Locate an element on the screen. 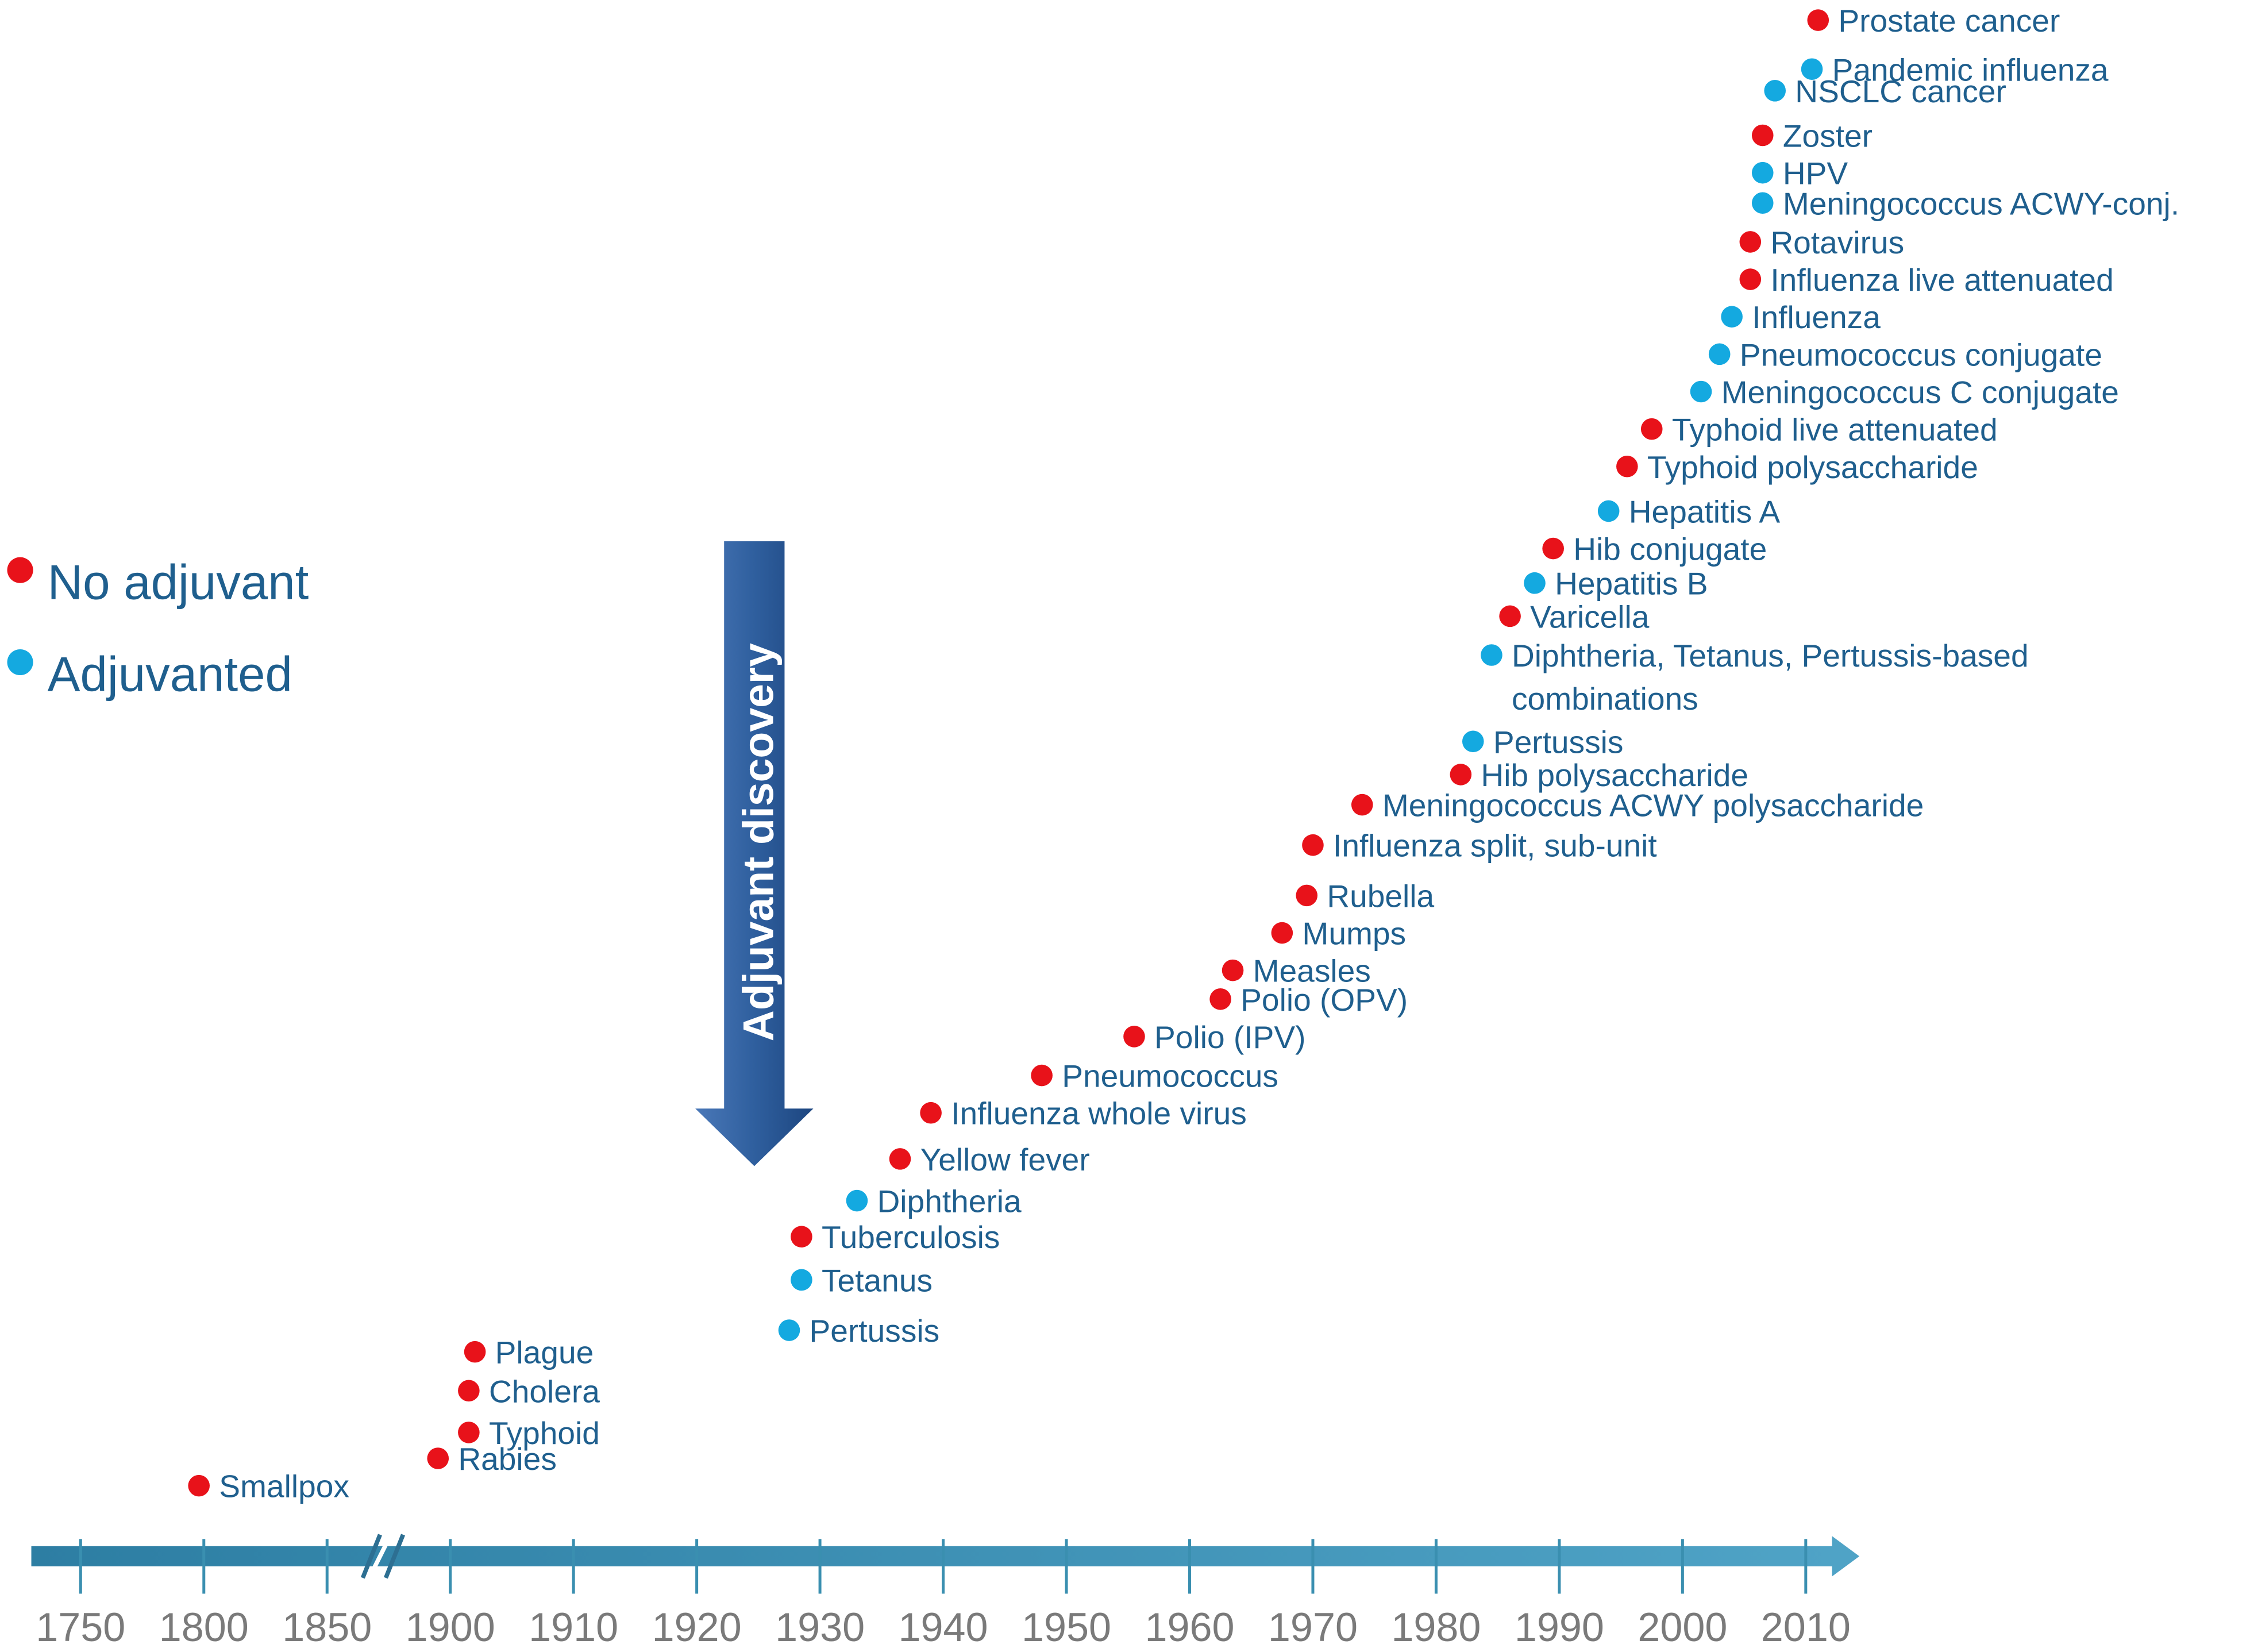 This screenshot has height=1652, width=2250. point-label: Hepatitis B is located at coordinates (1631, 584).